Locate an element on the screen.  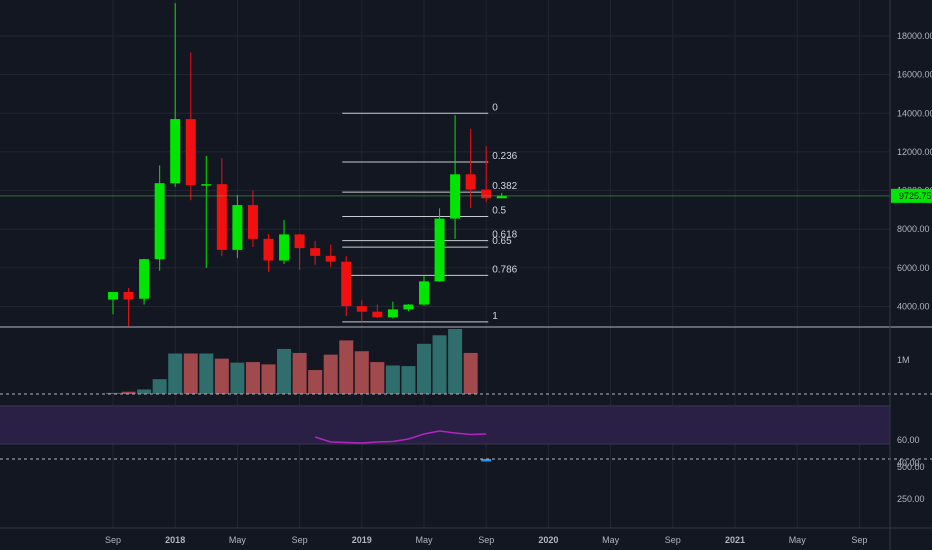
fib-level-label: 0.786 is located at coordinates (504, 269).